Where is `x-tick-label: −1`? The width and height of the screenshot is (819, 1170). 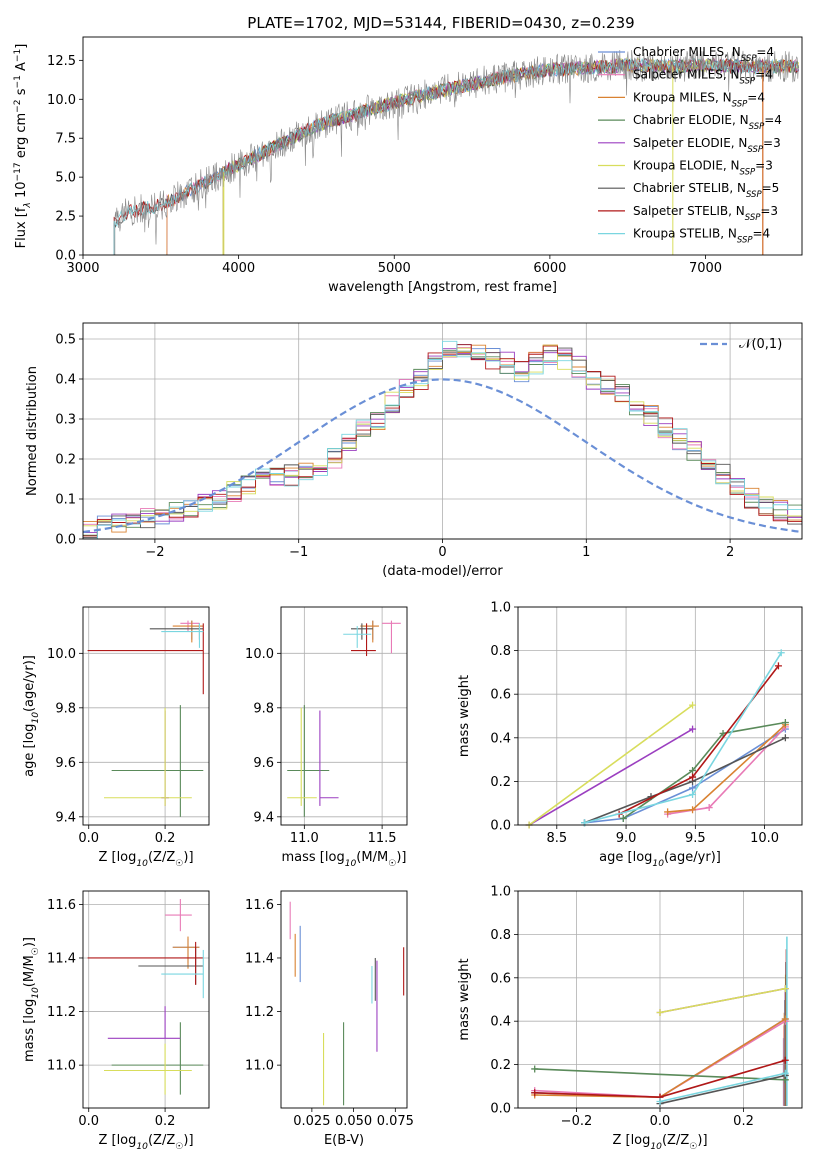 x-tick-label: −1 is located at coordinates (298, 552).